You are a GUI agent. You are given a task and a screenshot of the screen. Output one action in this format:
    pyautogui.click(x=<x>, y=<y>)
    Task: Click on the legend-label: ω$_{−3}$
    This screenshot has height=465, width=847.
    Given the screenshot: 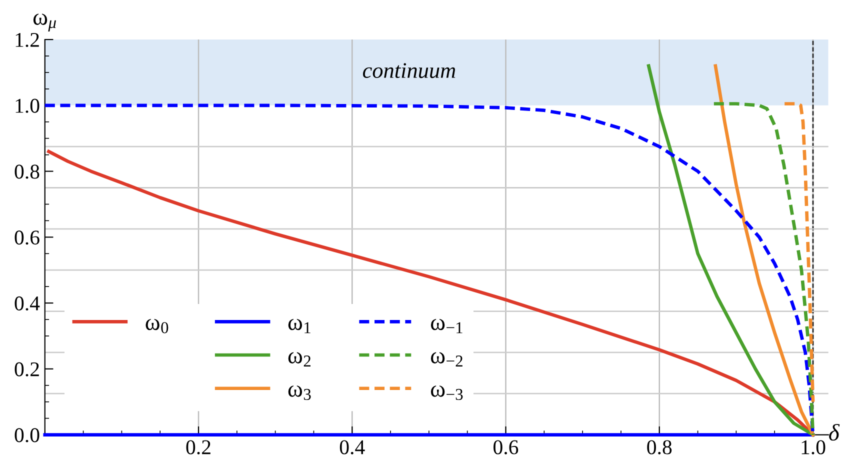 What is the action you would take?
    pyautogui.click(x=446, y=393)
    